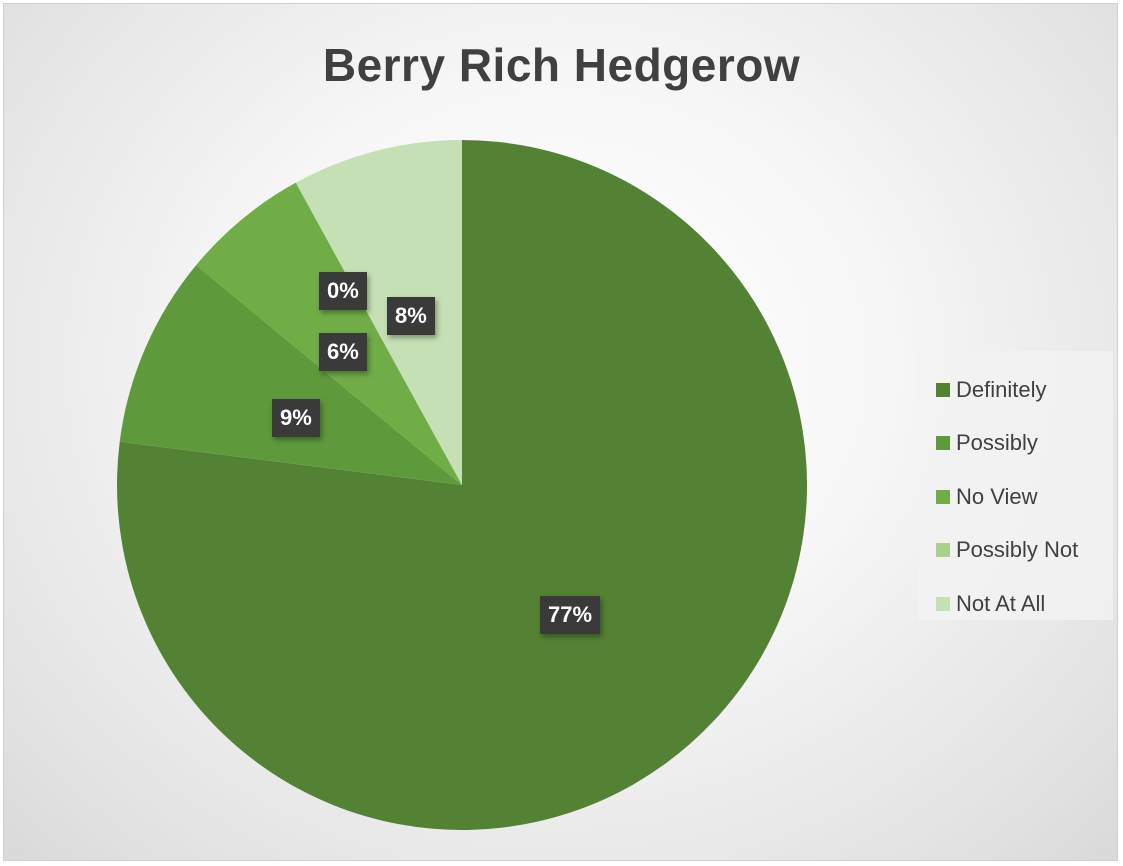 This screenshot has height=866, width=1123. What do you see at coordinates (570, 615) in the screenshot?
I see `data-label-definitely: 77%` at bounding box center [570, 615].